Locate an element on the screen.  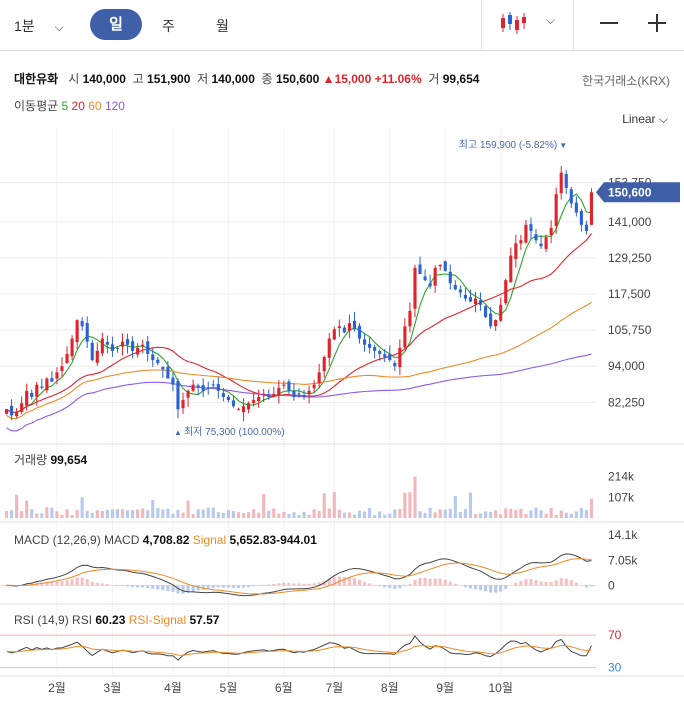
month-tick-label: 2월 is located at coordinates (57, 688).